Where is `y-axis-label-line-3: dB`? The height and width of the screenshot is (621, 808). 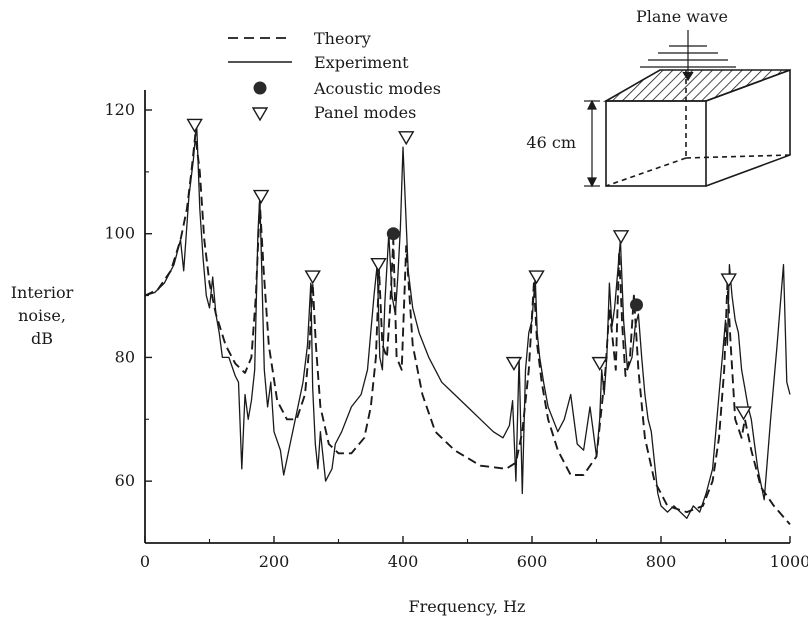 y-axis-label-line-3: dB is located at coordinates (42, 338).